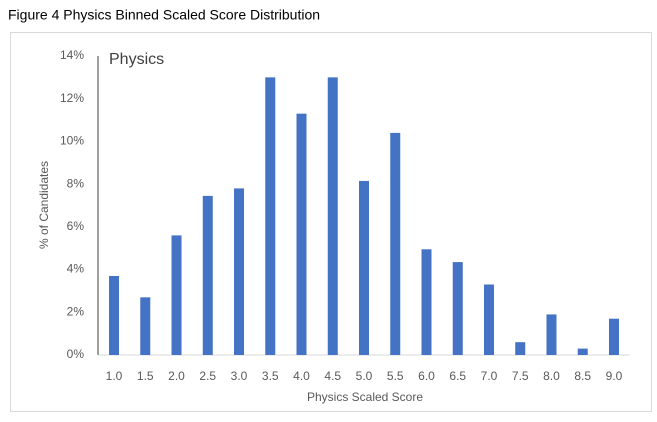  I want to click on x-tick-label: 1.5, so click(145, 376).